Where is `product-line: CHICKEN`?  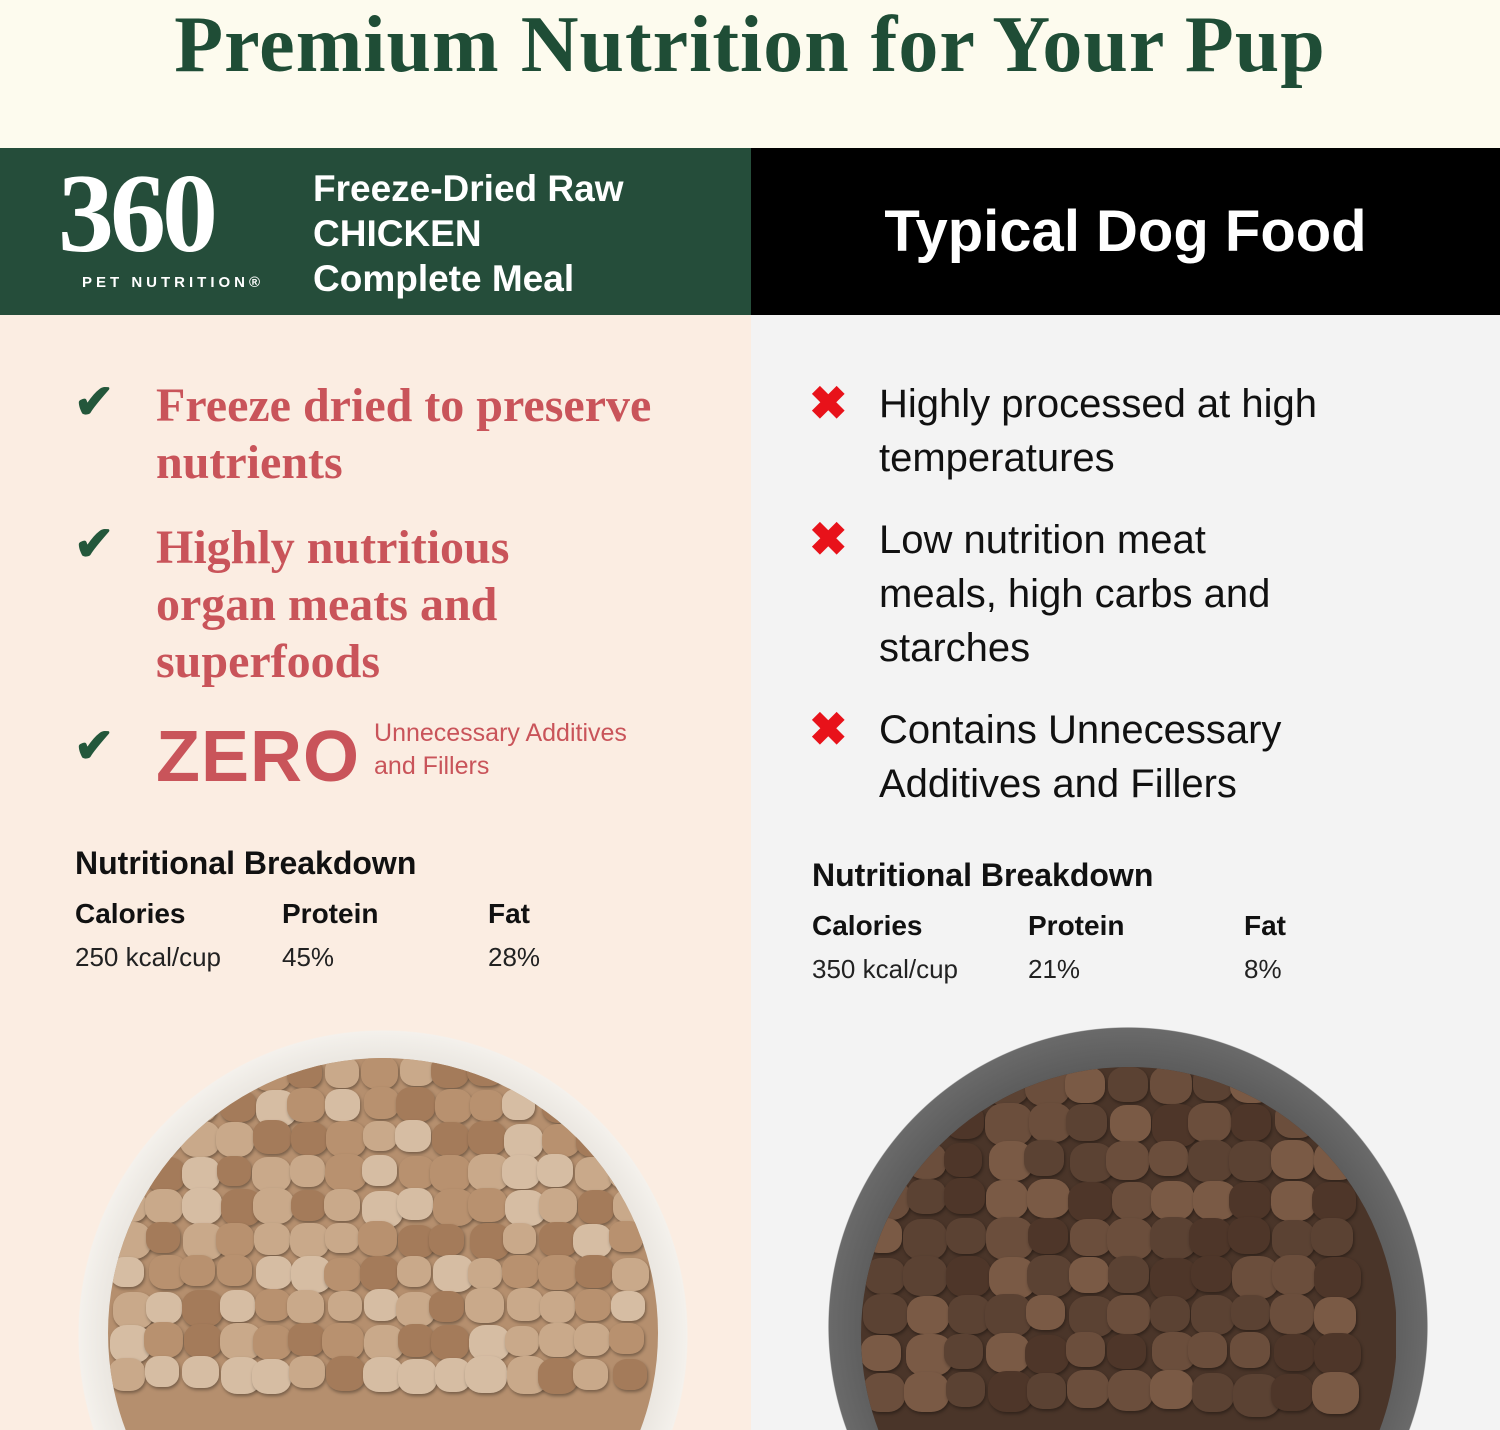
product-line: CHICKEN is located at coordinates (397, 233).